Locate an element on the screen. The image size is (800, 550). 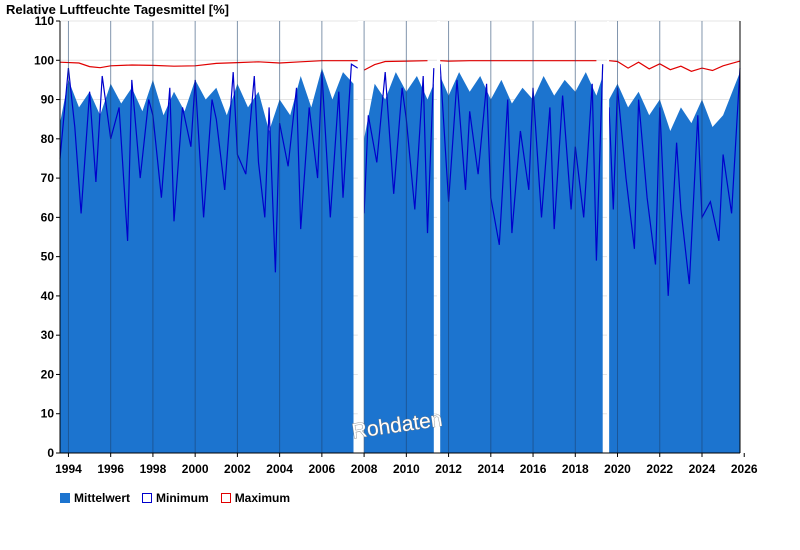
y-tick-label: 20 is located at coordinates (48, 374).